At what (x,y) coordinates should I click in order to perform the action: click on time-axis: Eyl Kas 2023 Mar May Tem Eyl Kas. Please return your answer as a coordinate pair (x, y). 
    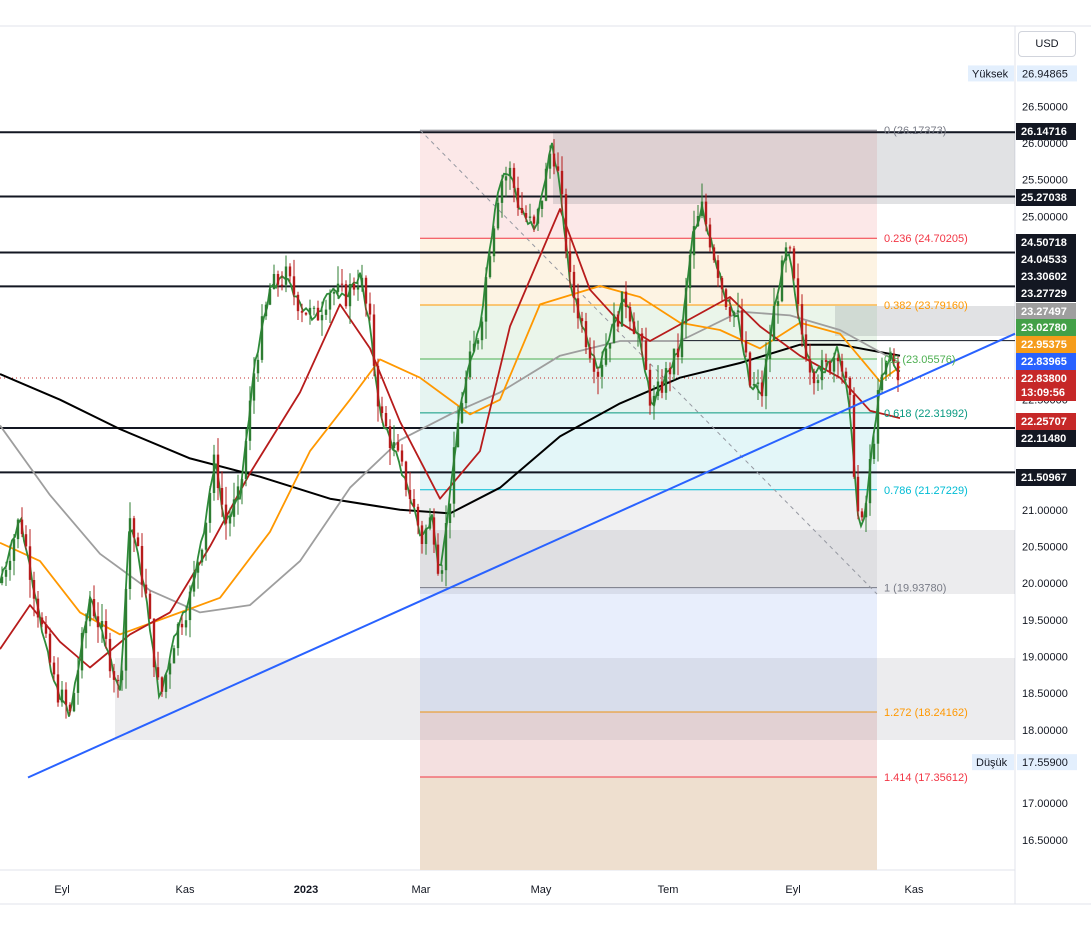
    Looking at the image, I should click on (489, 890).